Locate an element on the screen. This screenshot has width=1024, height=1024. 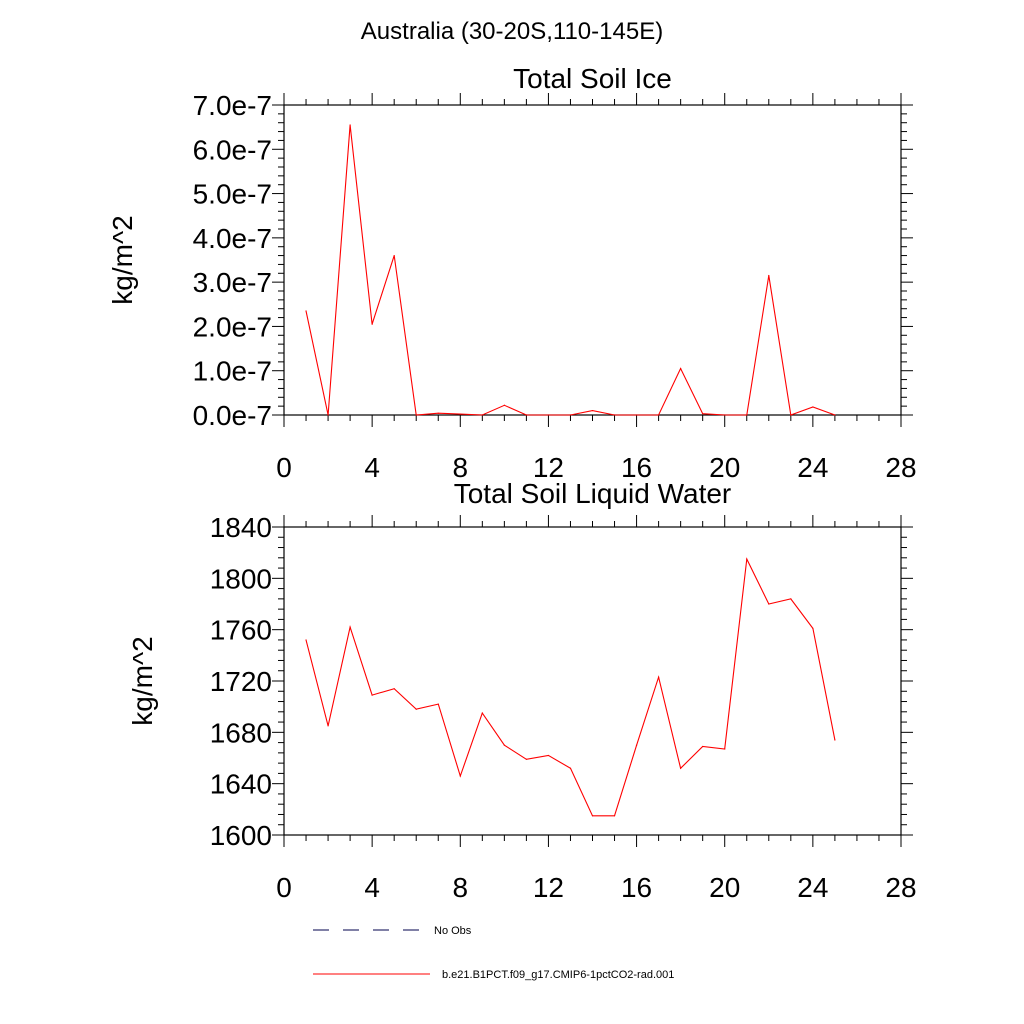
panel2-x-tick-label: 16 is located at coordinates (636, 887).